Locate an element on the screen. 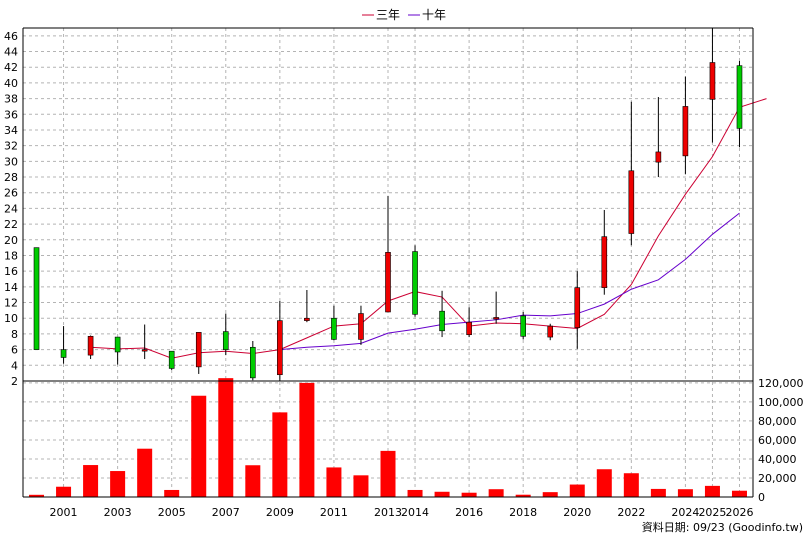  price-tick-label: 34 is located at coordinates (11, 130).